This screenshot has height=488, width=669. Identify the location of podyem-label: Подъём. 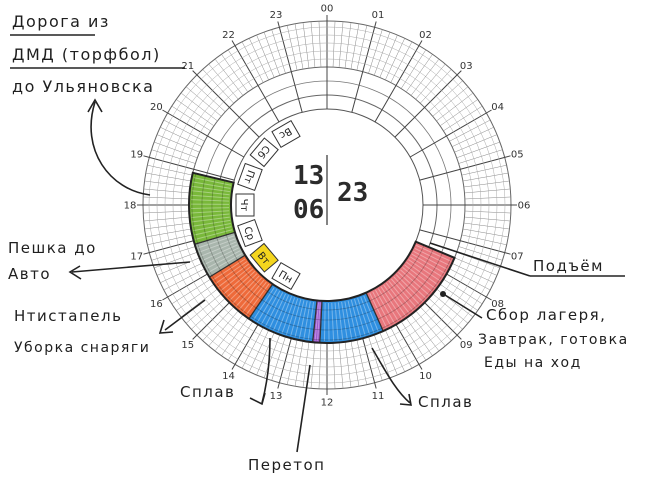
(568, 266).